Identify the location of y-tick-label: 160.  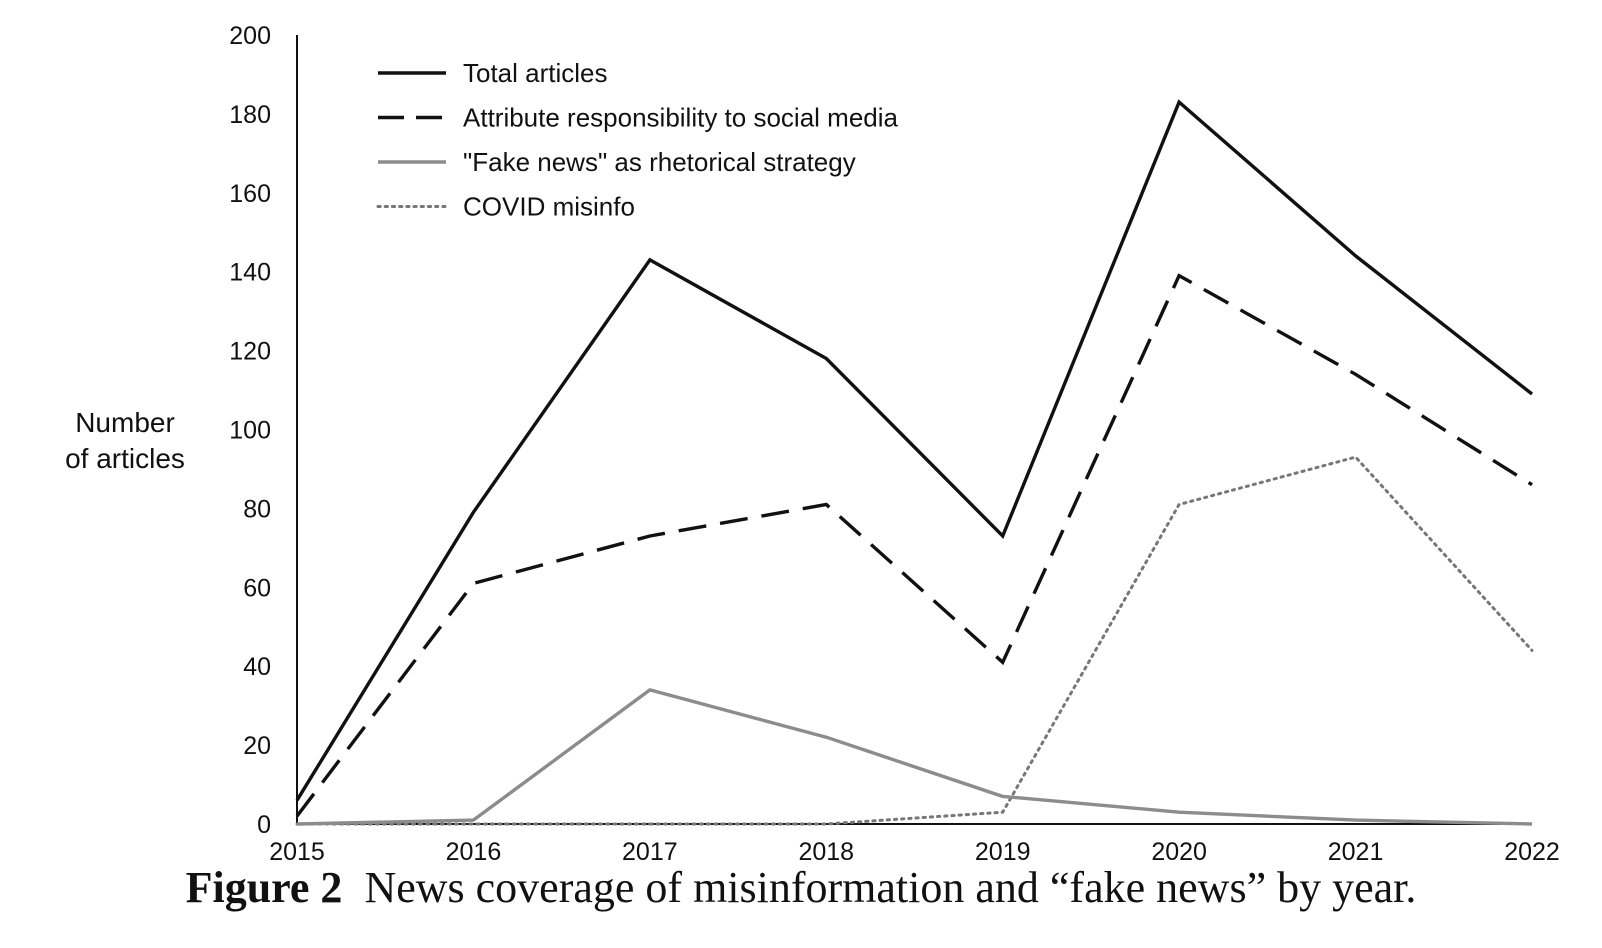
(250, 194).